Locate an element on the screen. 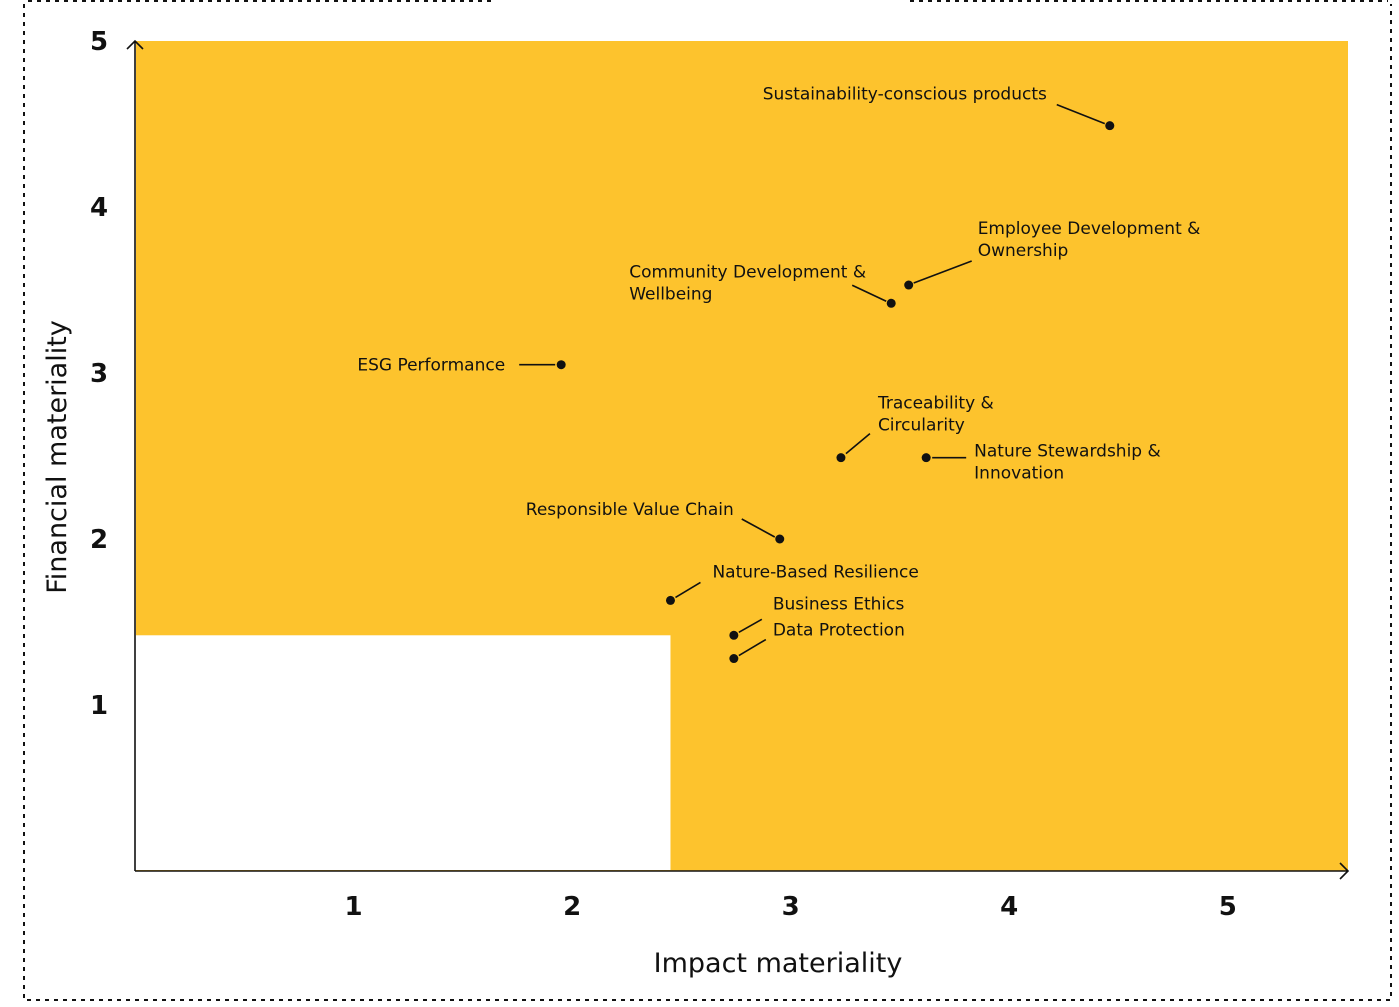  point-label-line: Innovation is located at coordinates (1019, 474).